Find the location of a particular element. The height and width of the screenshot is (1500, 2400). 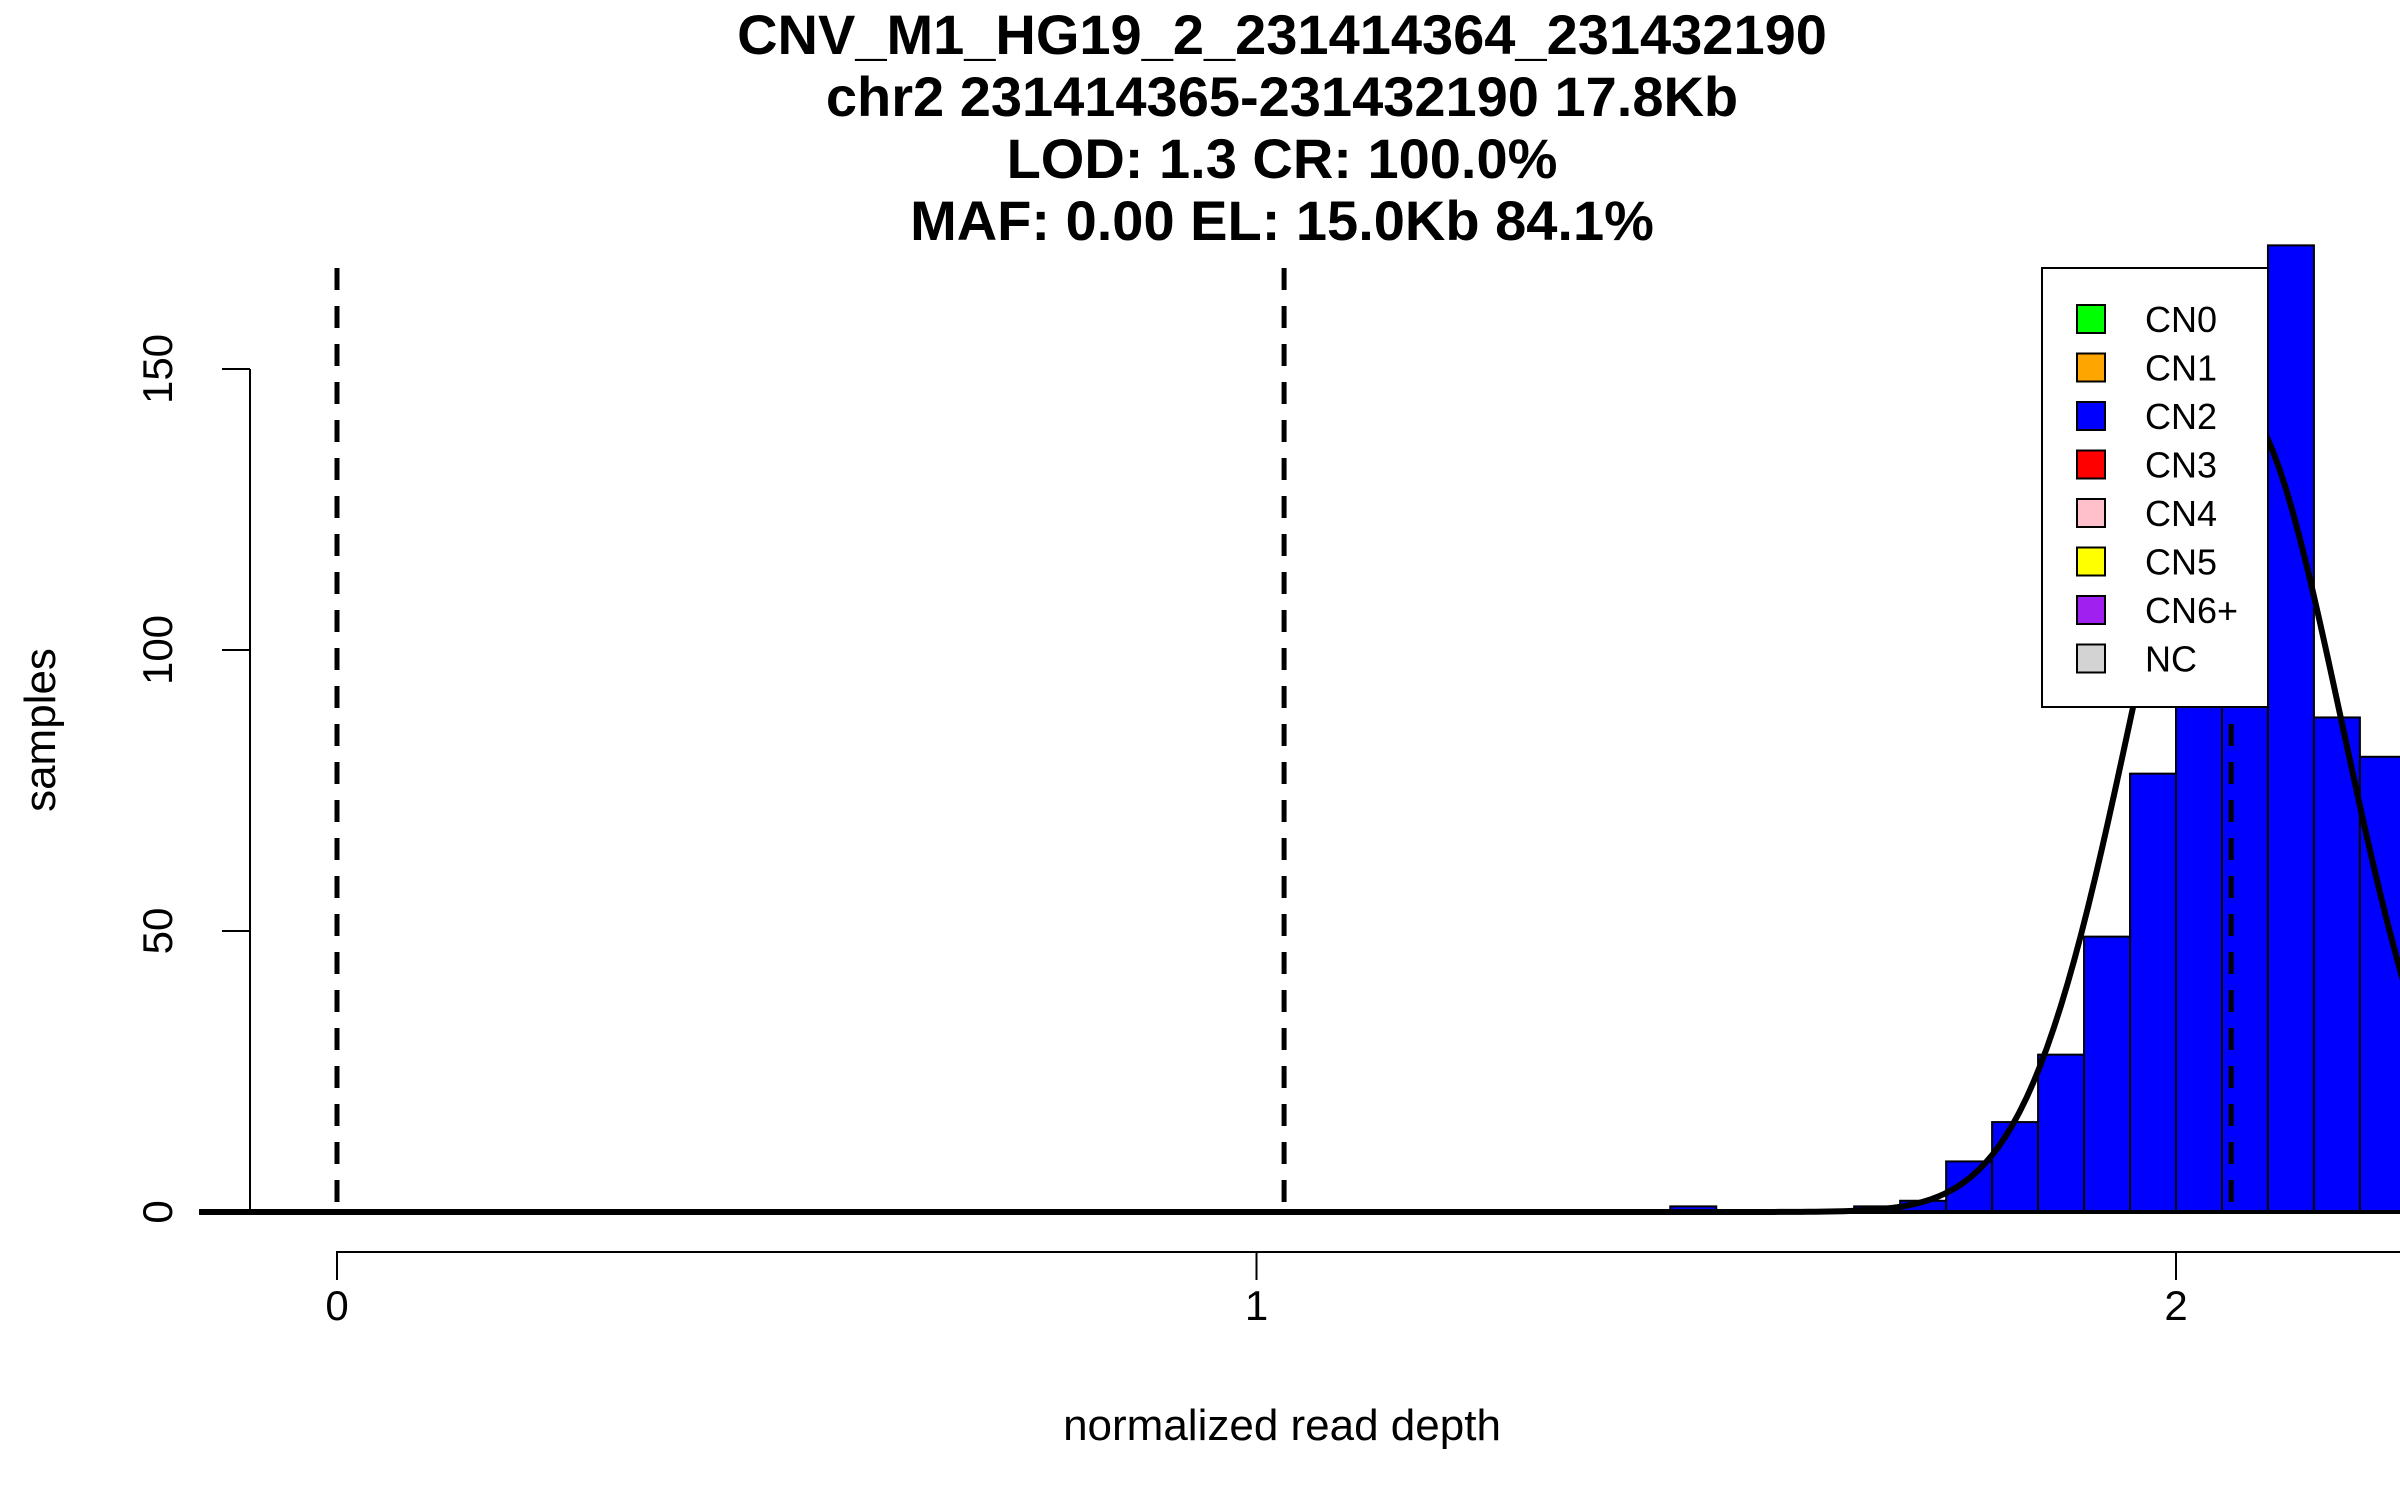

y-tick-label: 50 is located at coordinates (157, 931).